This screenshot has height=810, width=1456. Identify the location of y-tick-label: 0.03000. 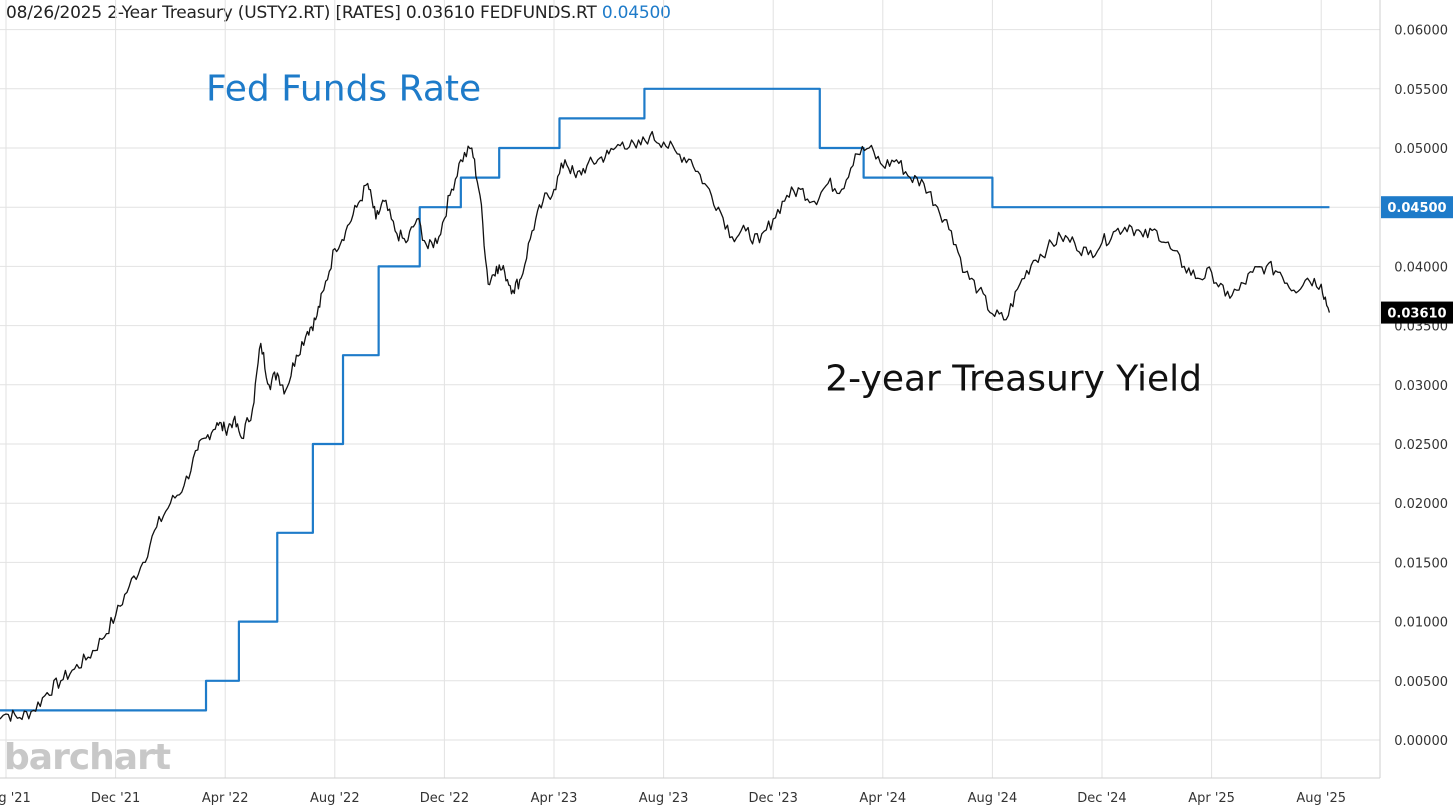
(1421, 386).